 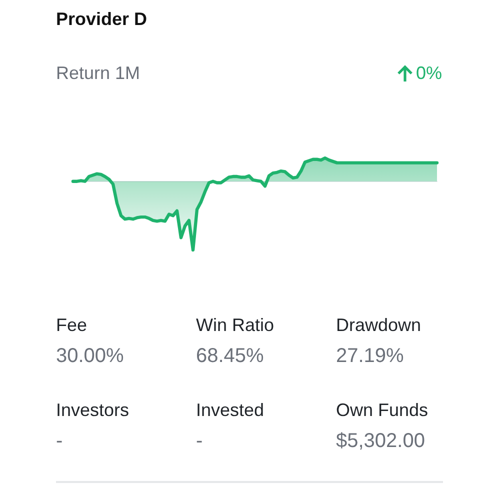 What do you see at coordinates (230, 355) in the screenshot?
I see `text: 68.45%` at bounding box center [230, 355].